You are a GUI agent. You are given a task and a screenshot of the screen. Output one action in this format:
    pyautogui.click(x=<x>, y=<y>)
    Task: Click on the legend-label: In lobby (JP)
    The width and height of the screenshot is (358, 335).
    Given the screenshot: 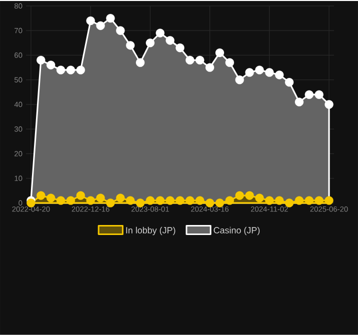 What is the action you would take?
    pyautogui.click(x=151, y=231)
    